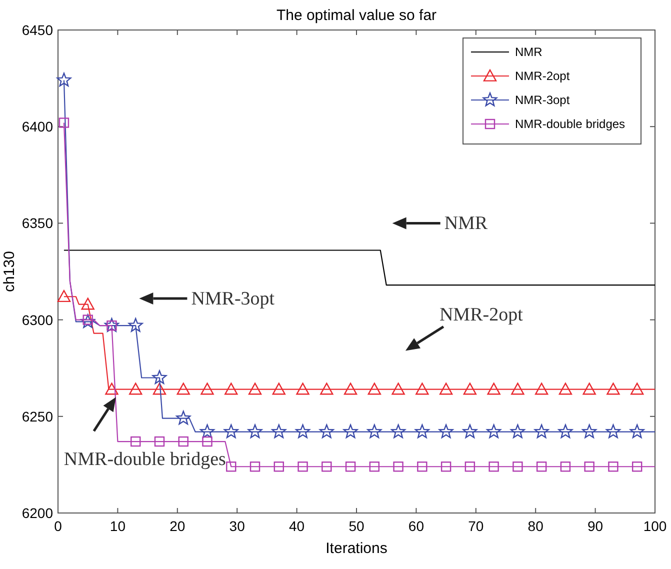  I want to click on annotation: NMR-2opt, so click(481, 315).